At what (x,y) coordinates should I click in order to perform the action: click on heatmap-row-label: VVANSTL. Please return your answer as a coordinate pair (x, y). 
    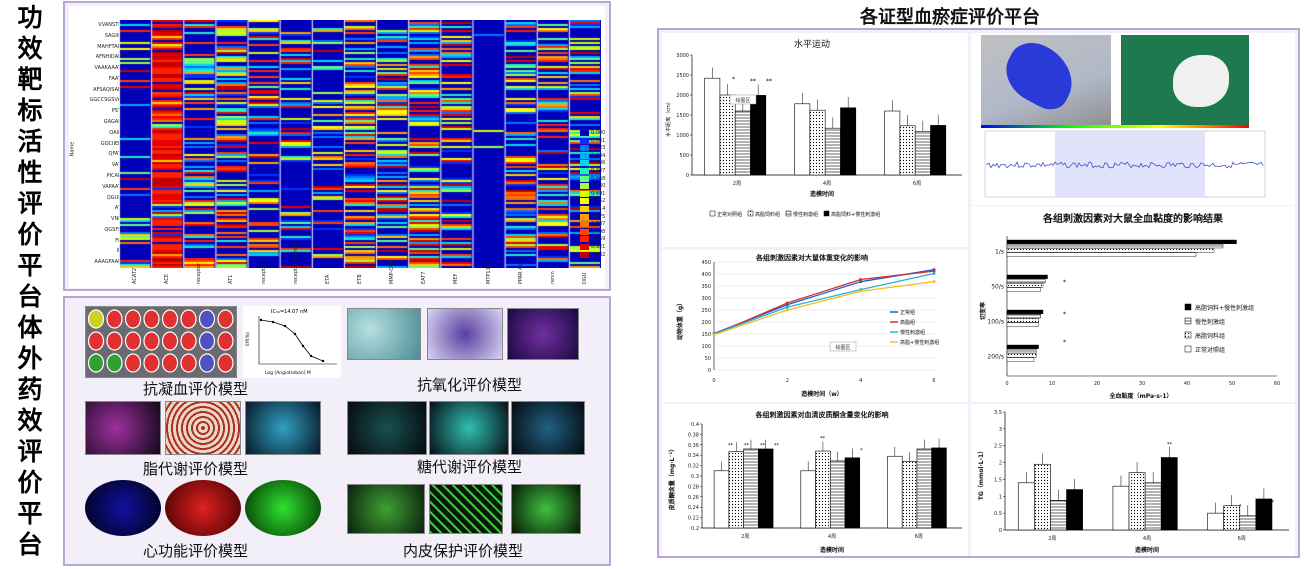
    Looking at the image, I should click on (109, 25).